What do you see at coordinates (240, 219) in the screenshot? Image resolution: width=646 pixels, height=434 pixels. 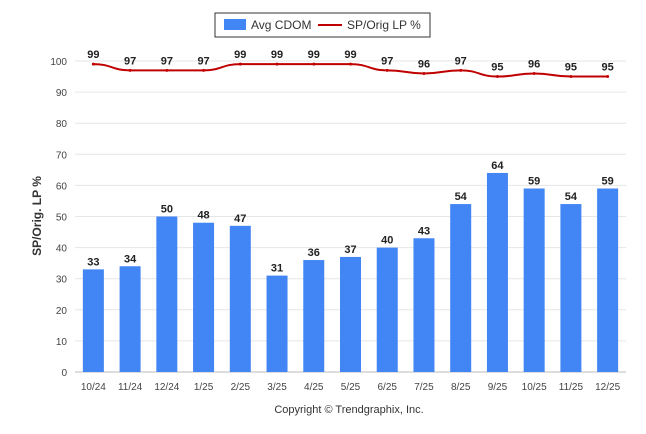 I see `bar-value-label: 47` at bounding box center [240, 219].